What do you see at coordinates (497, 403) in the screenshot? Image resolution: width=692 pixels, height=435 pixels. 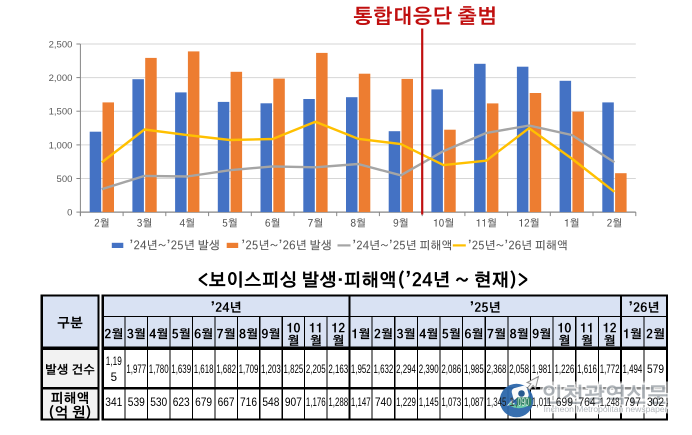 I see `svg-text: 1,345` at bounding box center [497, 403].